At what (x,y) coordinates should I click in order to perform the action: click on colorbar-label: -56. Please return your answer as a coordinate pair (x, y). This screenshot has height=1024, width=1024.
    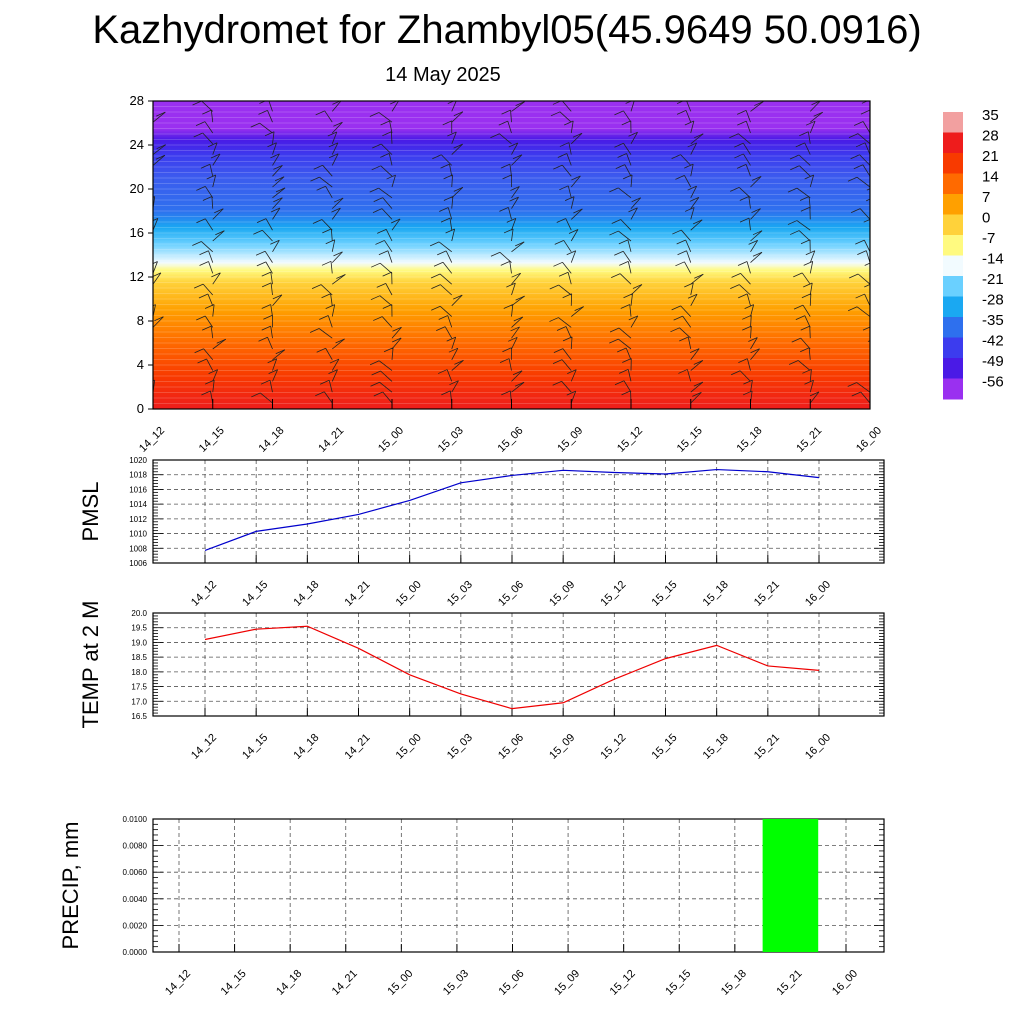
    Looking at the image, I should click on (993, 382).